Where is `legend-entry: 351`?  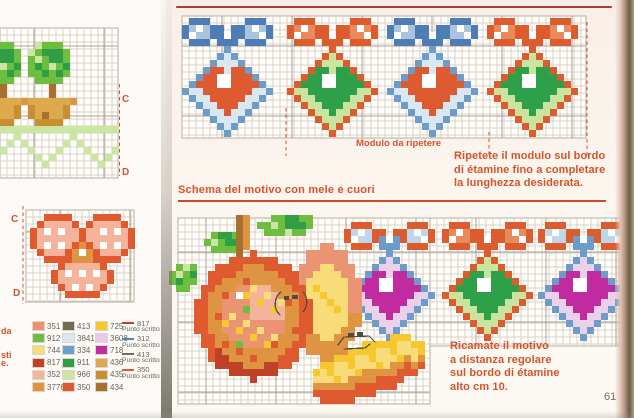 legend-entry: 351 is located at coordinates (48, 326).